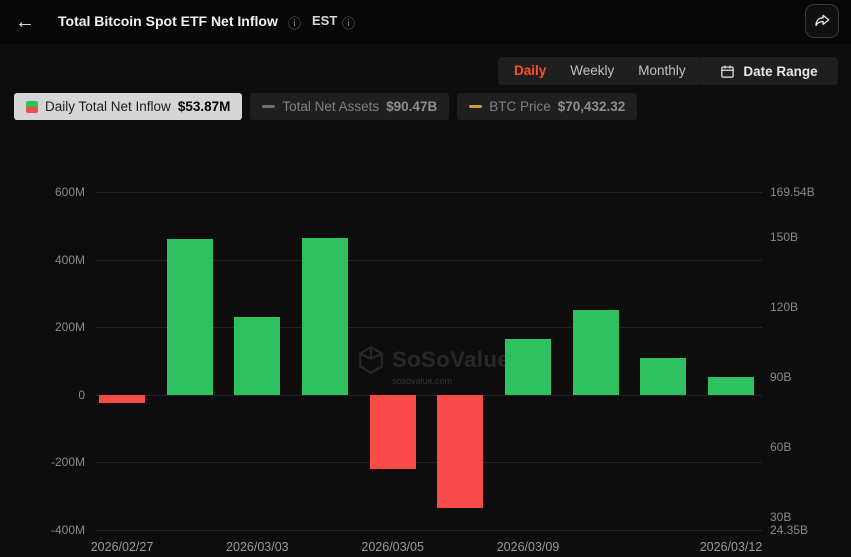 The width and height of the screenshot is (851, 557). Describe the element at coordinates (325, 316) in the screenshot. I see `bar-2026/03/04` at that location.